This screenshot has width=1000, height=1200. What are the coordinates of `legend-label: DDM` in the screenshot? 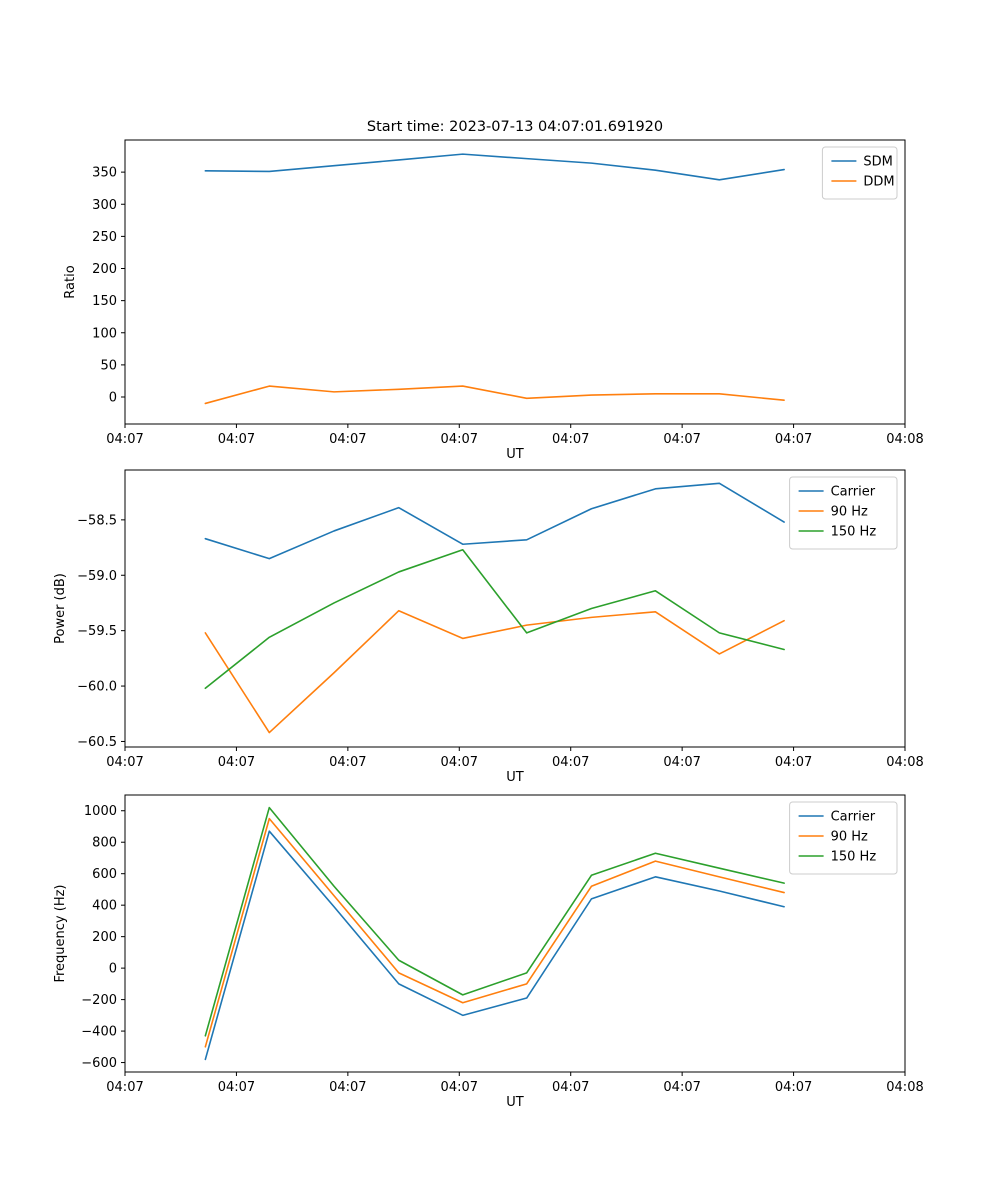 It's located at (878, 182).